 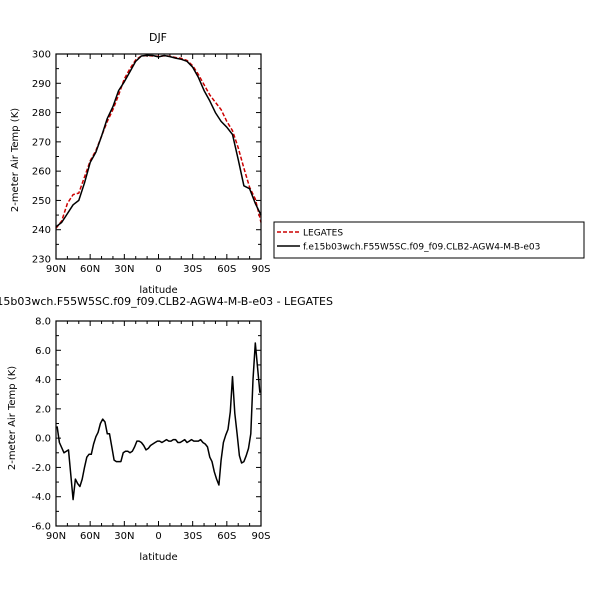 I want to click on y-tick-label: -2.0, so click(x=41, y=468).